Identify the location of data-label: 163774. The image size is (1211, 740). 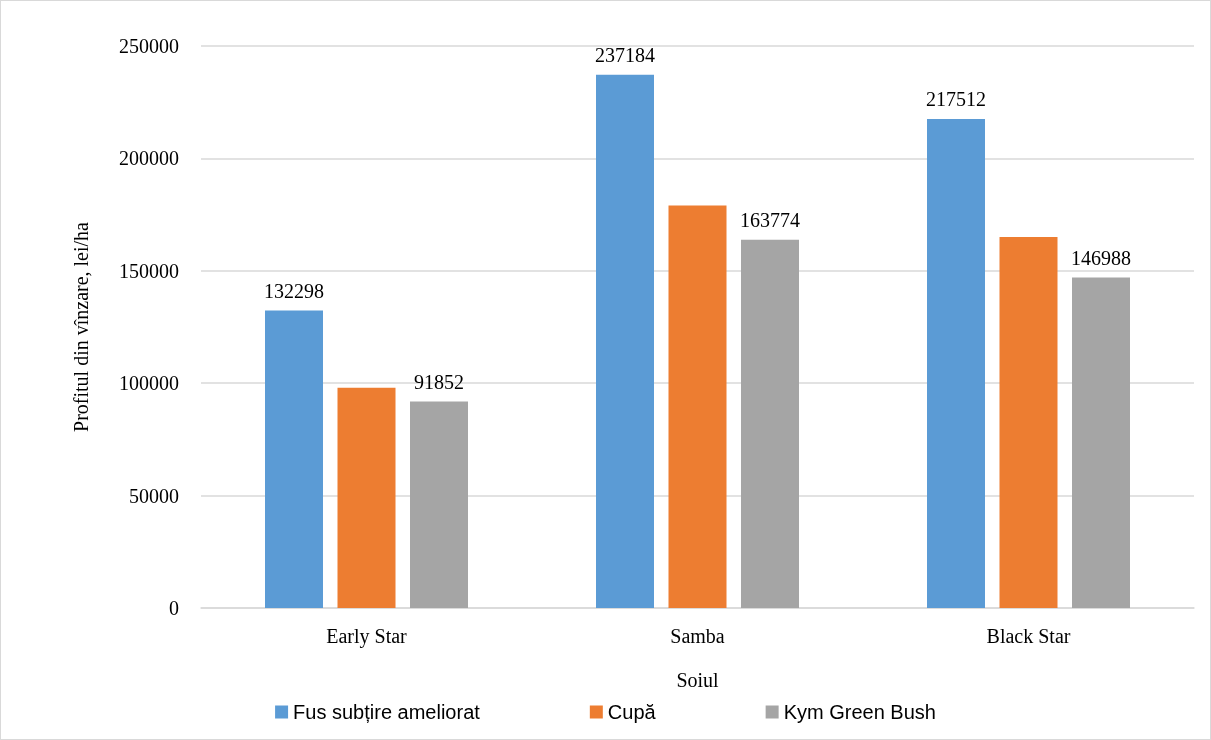
(770, 219).